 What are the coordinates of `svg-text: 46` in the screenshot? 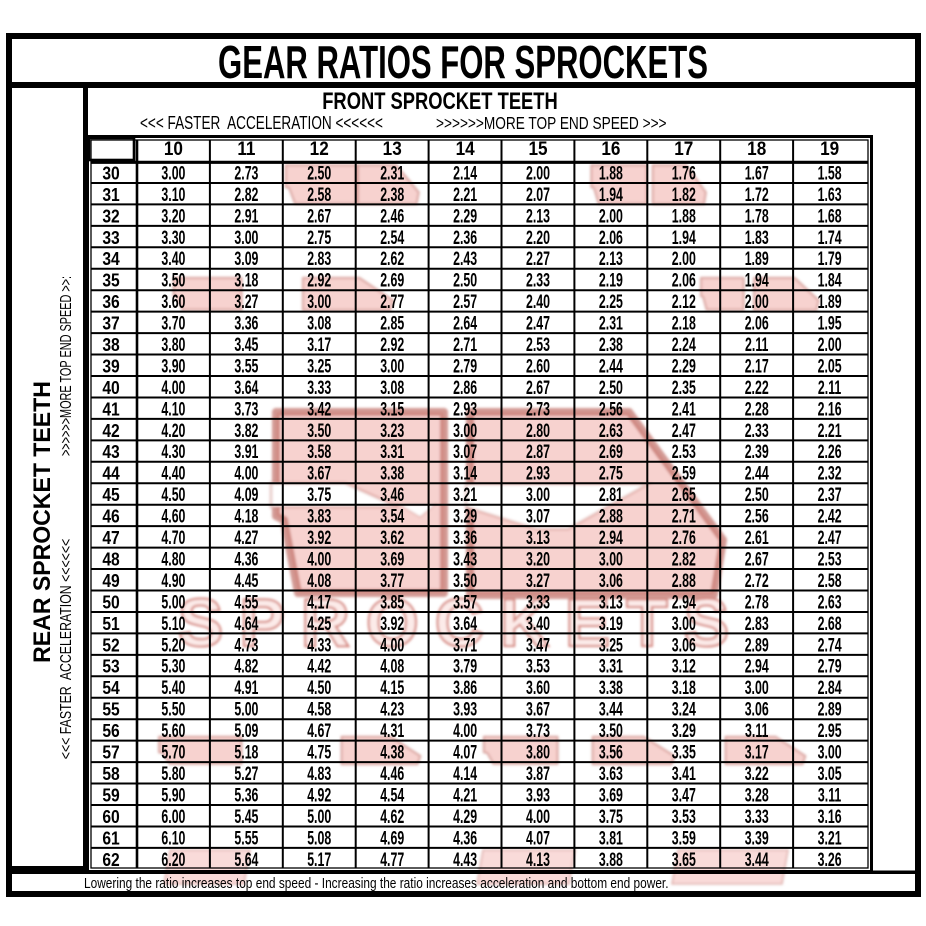 It's located at (110, 516).